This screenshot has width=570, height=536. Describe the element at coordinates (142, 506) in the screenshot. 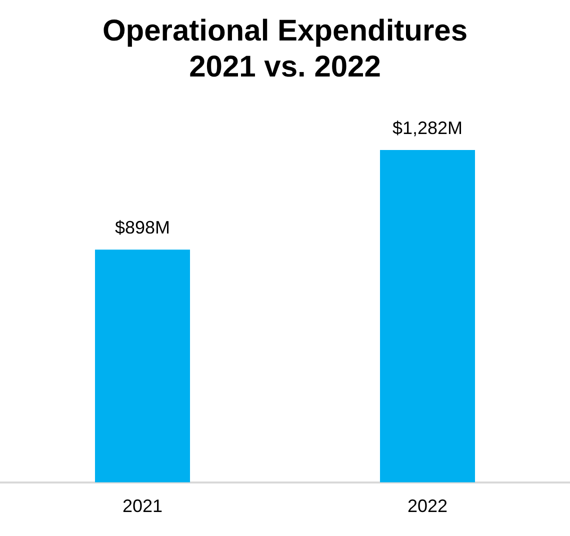

I see `x-tick-label: 2021` at that location.